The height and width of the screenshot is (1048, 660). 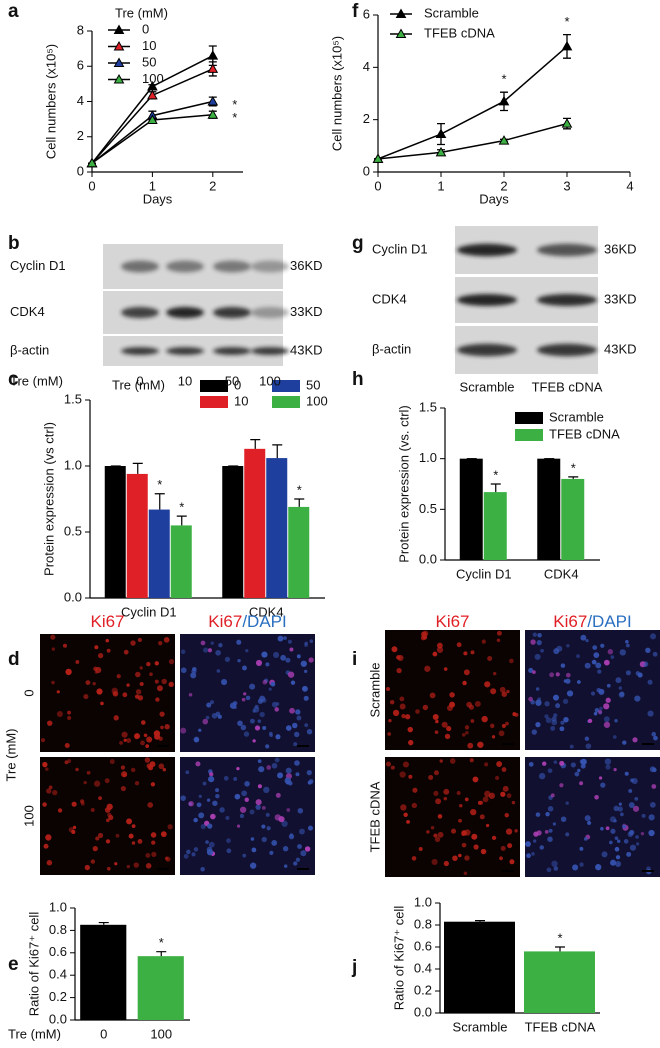 I want to click on x-tick-label: Cyclin D1, so click(x=149, y=611).